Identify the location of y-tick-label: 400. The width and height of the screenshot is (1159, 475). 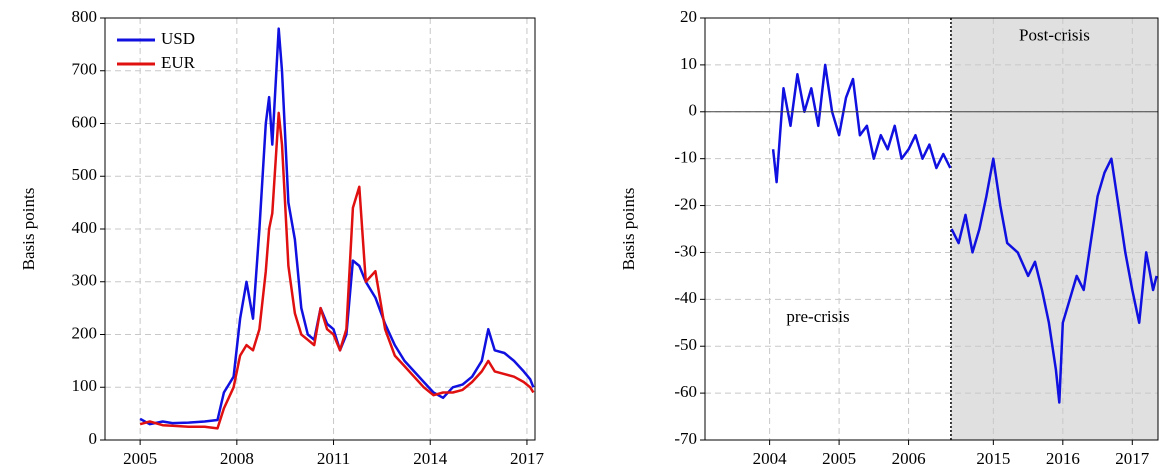
(85, 227).